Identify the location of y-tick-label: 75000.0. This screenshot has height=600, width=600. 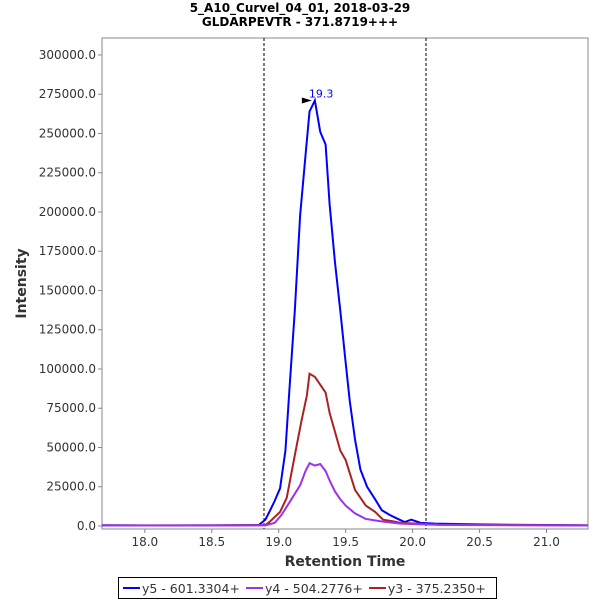
(71, 408).